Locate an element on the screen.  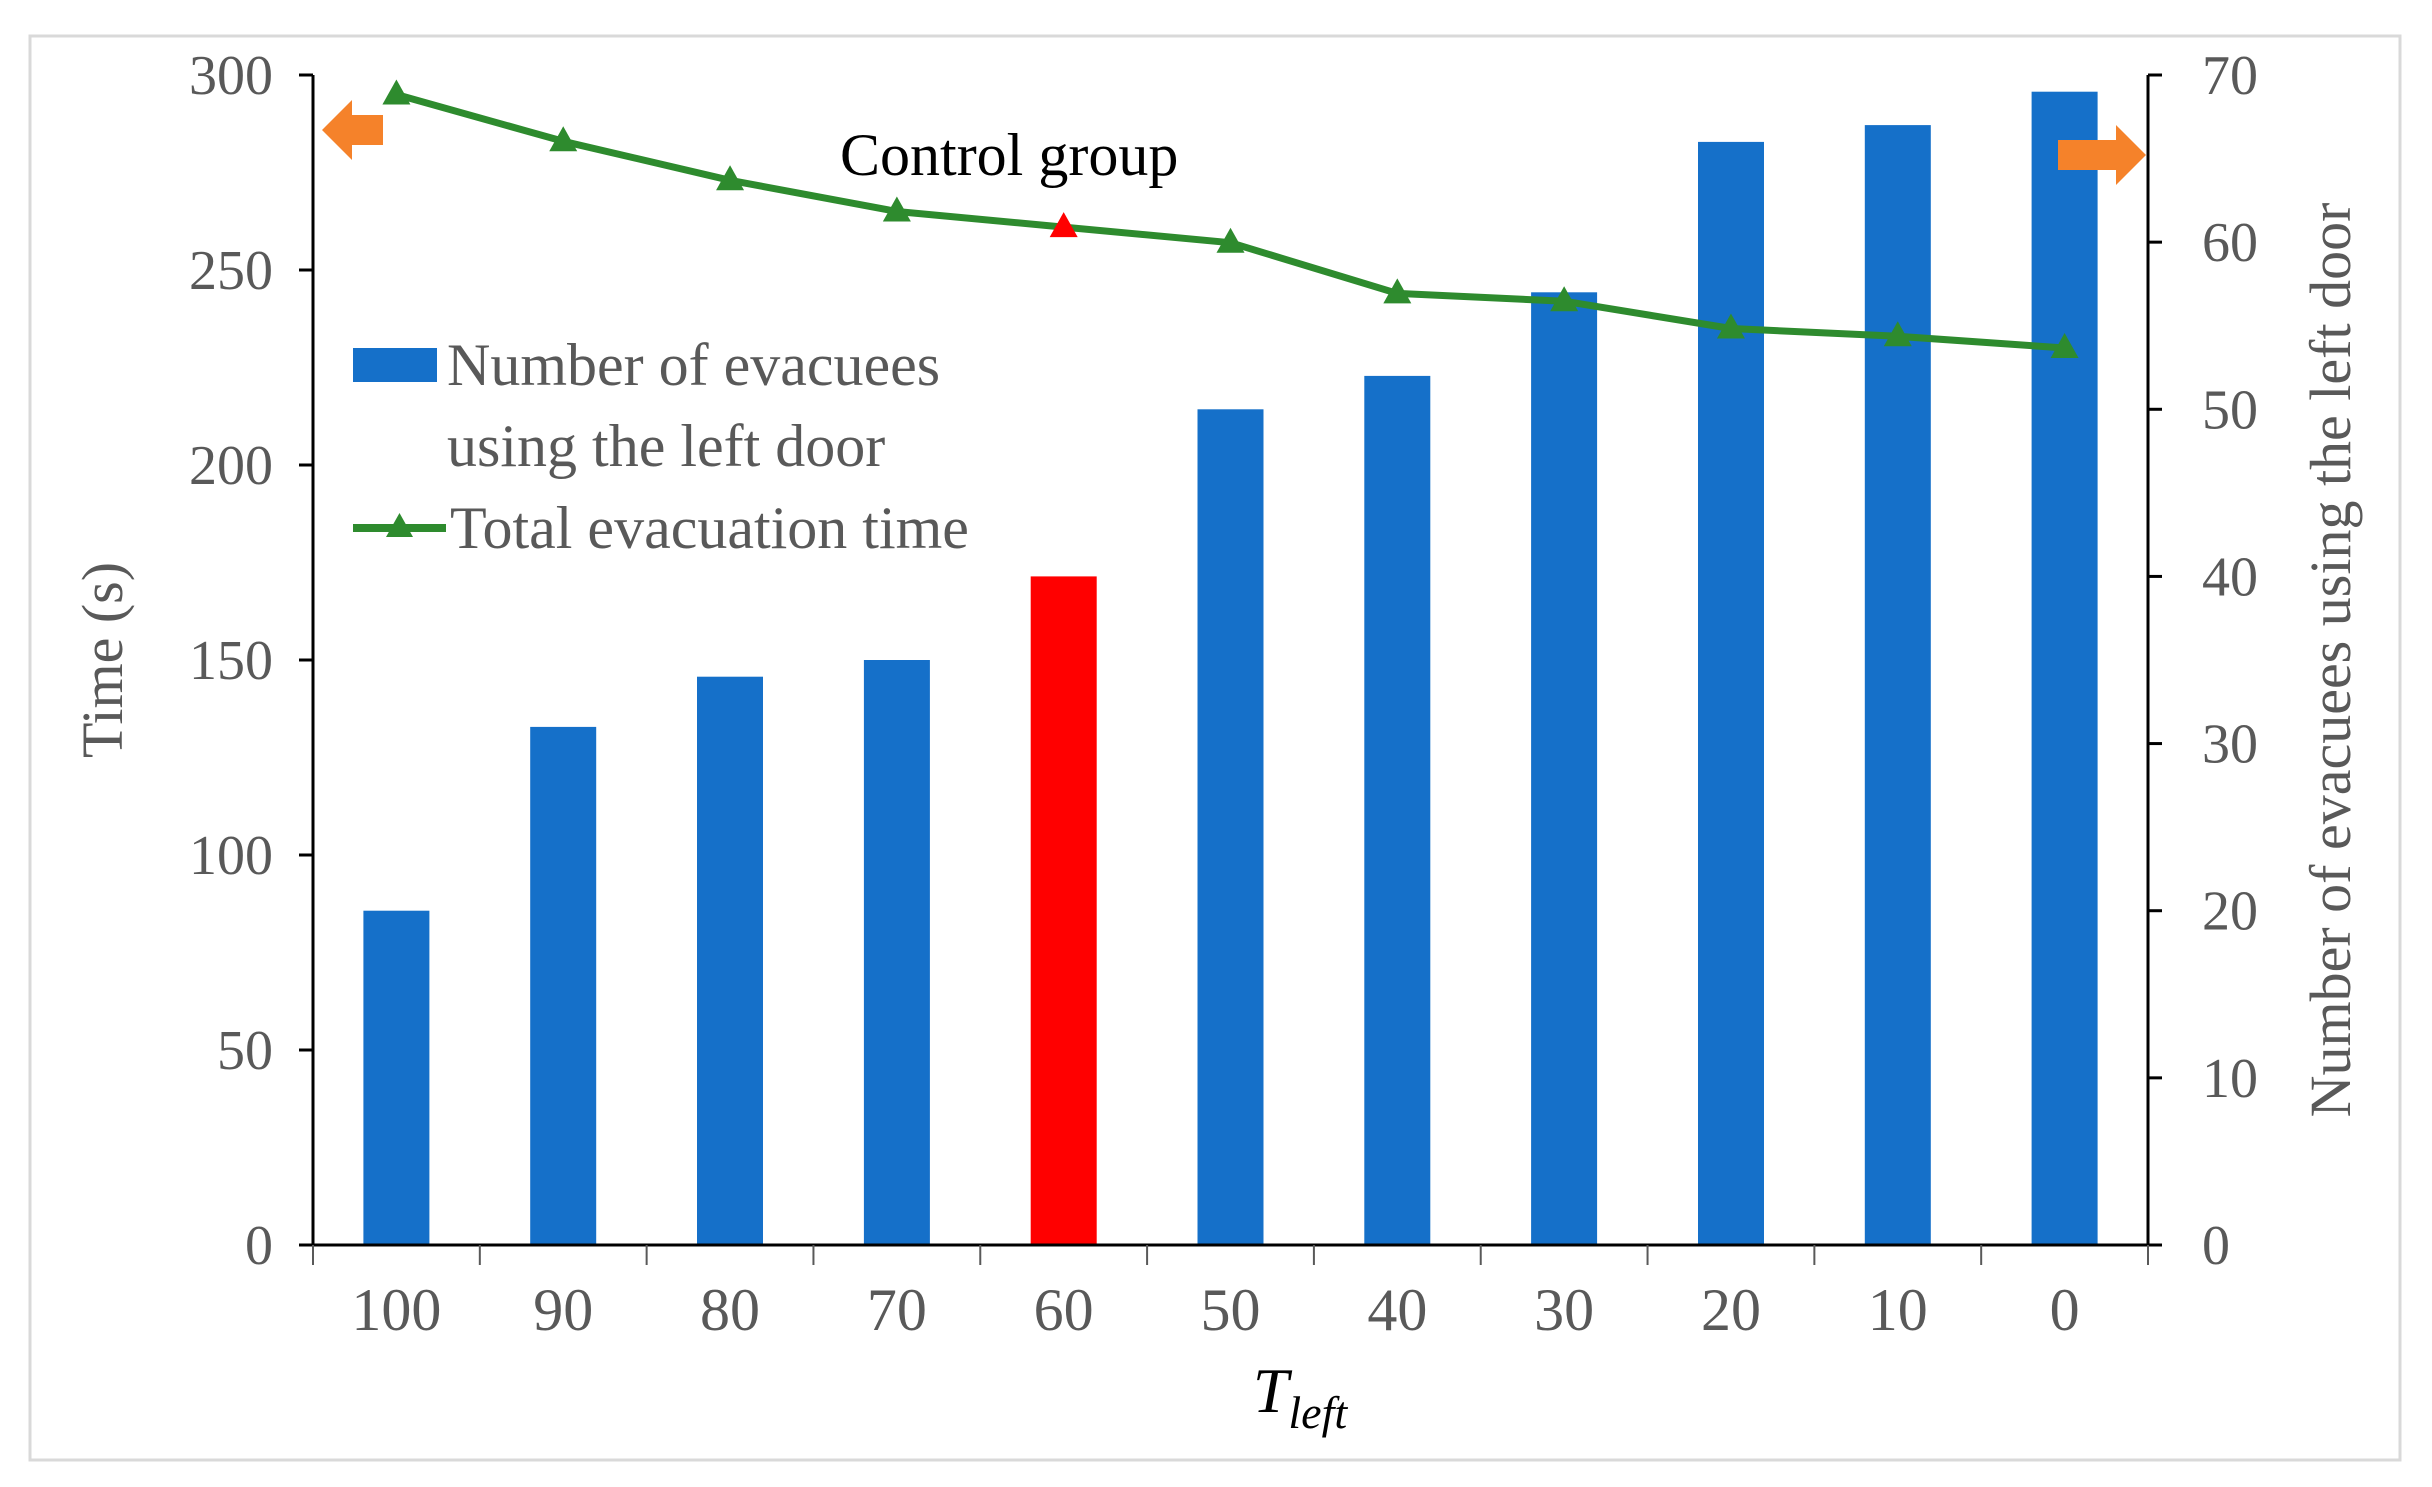
x-tick-label: 90 is located at coordinates (563, 1310).